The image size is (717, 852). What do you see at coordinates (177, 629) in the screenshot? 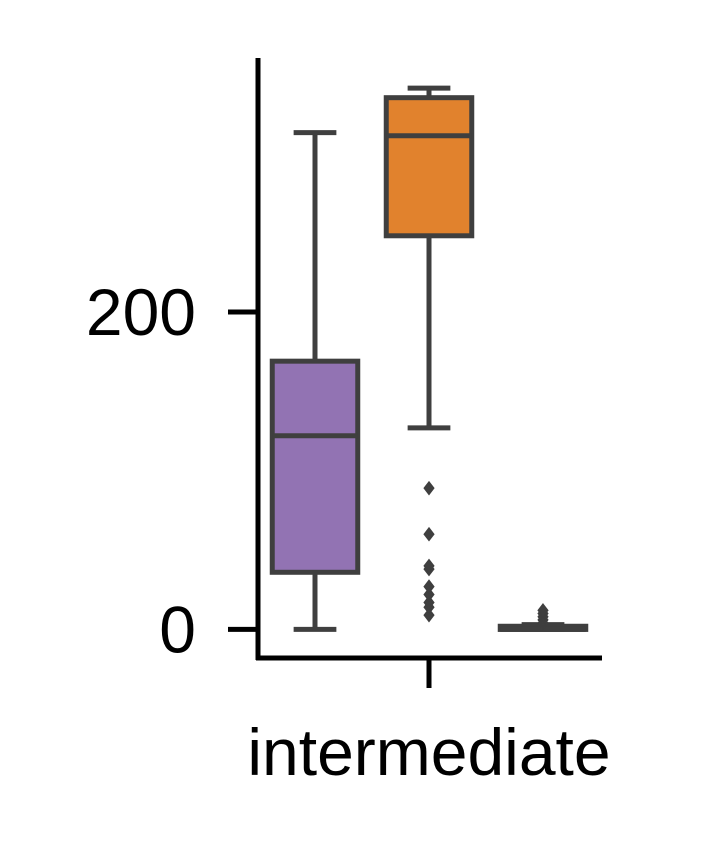
I see `y-tick-label: 0` at bounding box center [177, 629].